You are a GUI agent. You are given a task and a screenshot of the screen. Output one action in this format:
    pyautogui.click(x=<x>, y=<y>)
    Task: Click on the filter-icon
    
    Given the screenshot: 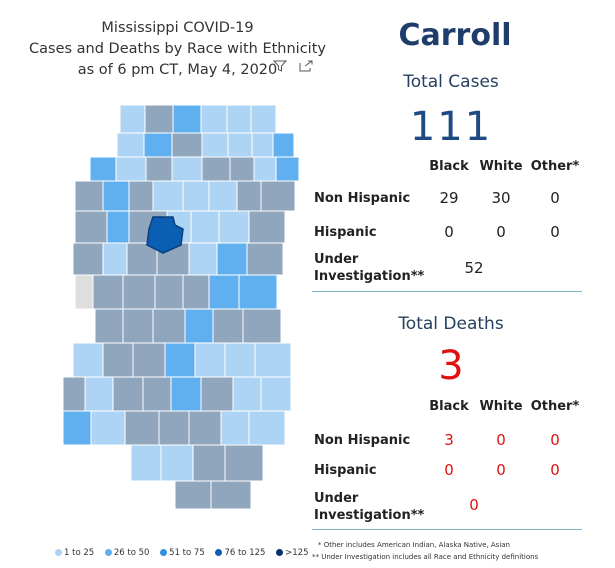 What is the action you would take?
    pyautogui.click(x=280, y=66)
    